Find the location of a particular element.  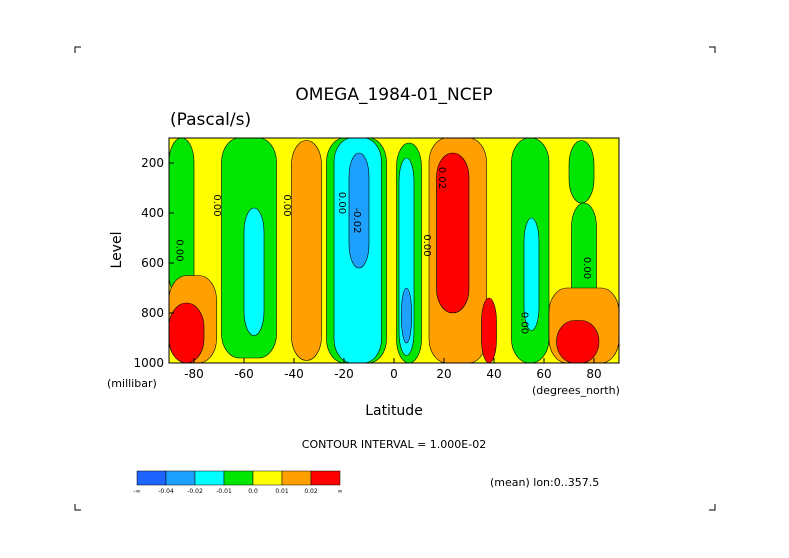

x-tick-label: -40 is located at coordinates (294, 374).